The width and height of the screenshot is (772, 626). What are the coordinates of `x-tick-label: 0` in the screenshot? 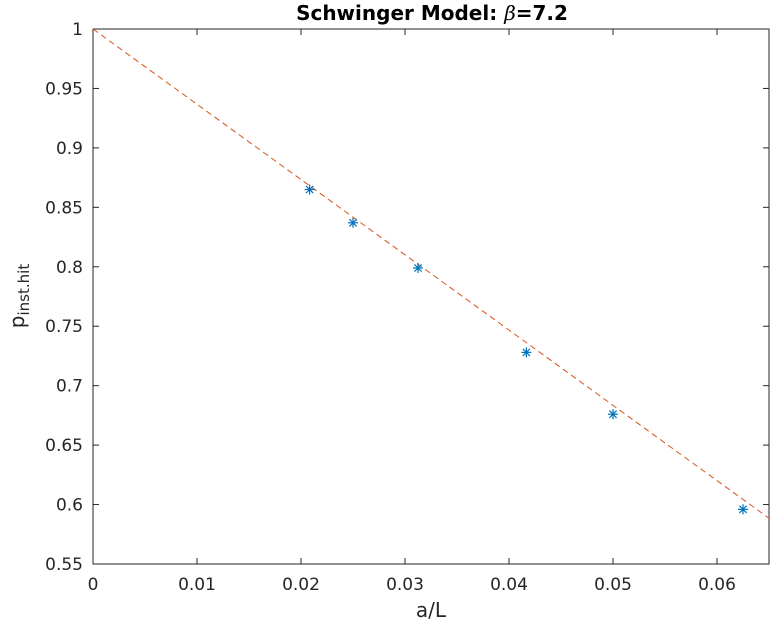 It's located at (93, 585).